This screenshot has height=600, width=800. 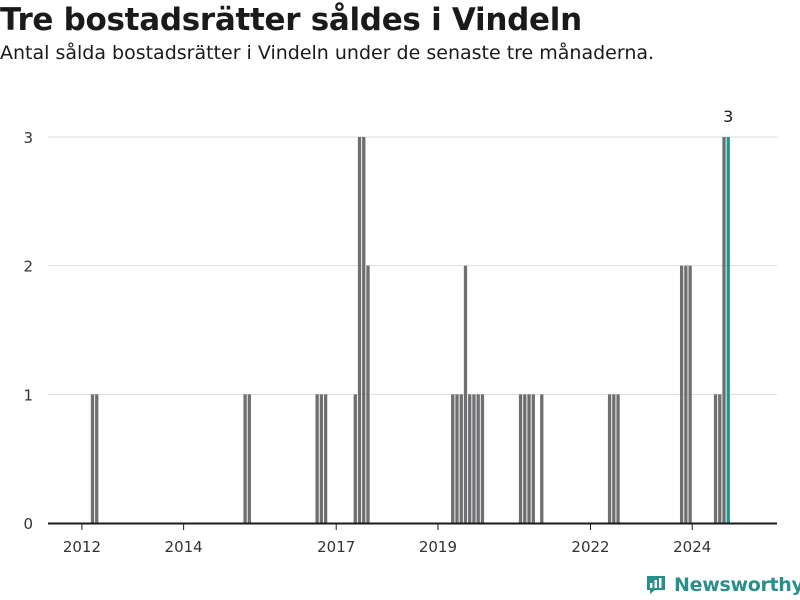 What do you see at coordinates (737, 585) in the screenshot?
I see `brand-name: Newsworthy` at bounding box center [737, 585].